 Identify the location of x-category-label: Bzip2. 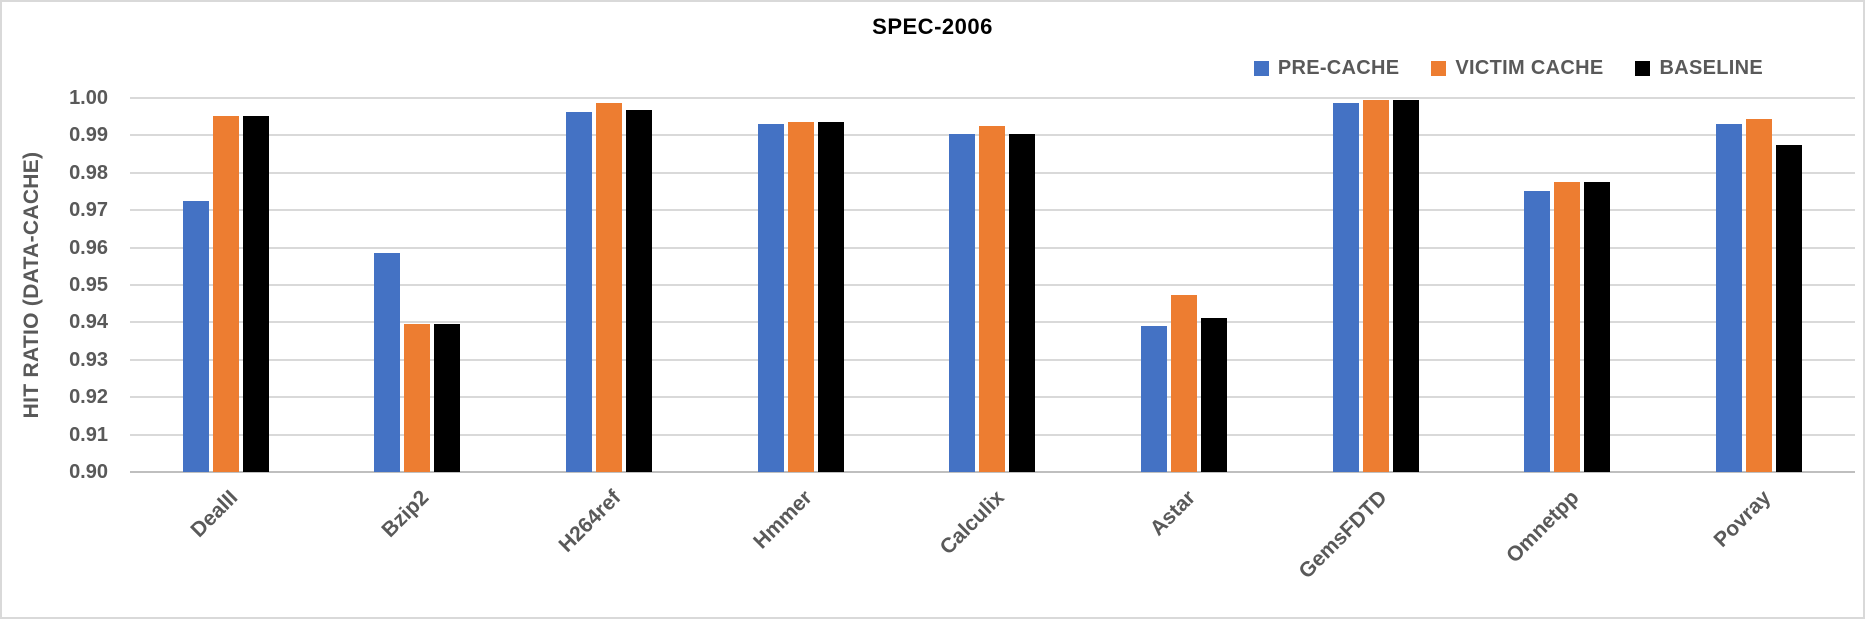
(405, 514).